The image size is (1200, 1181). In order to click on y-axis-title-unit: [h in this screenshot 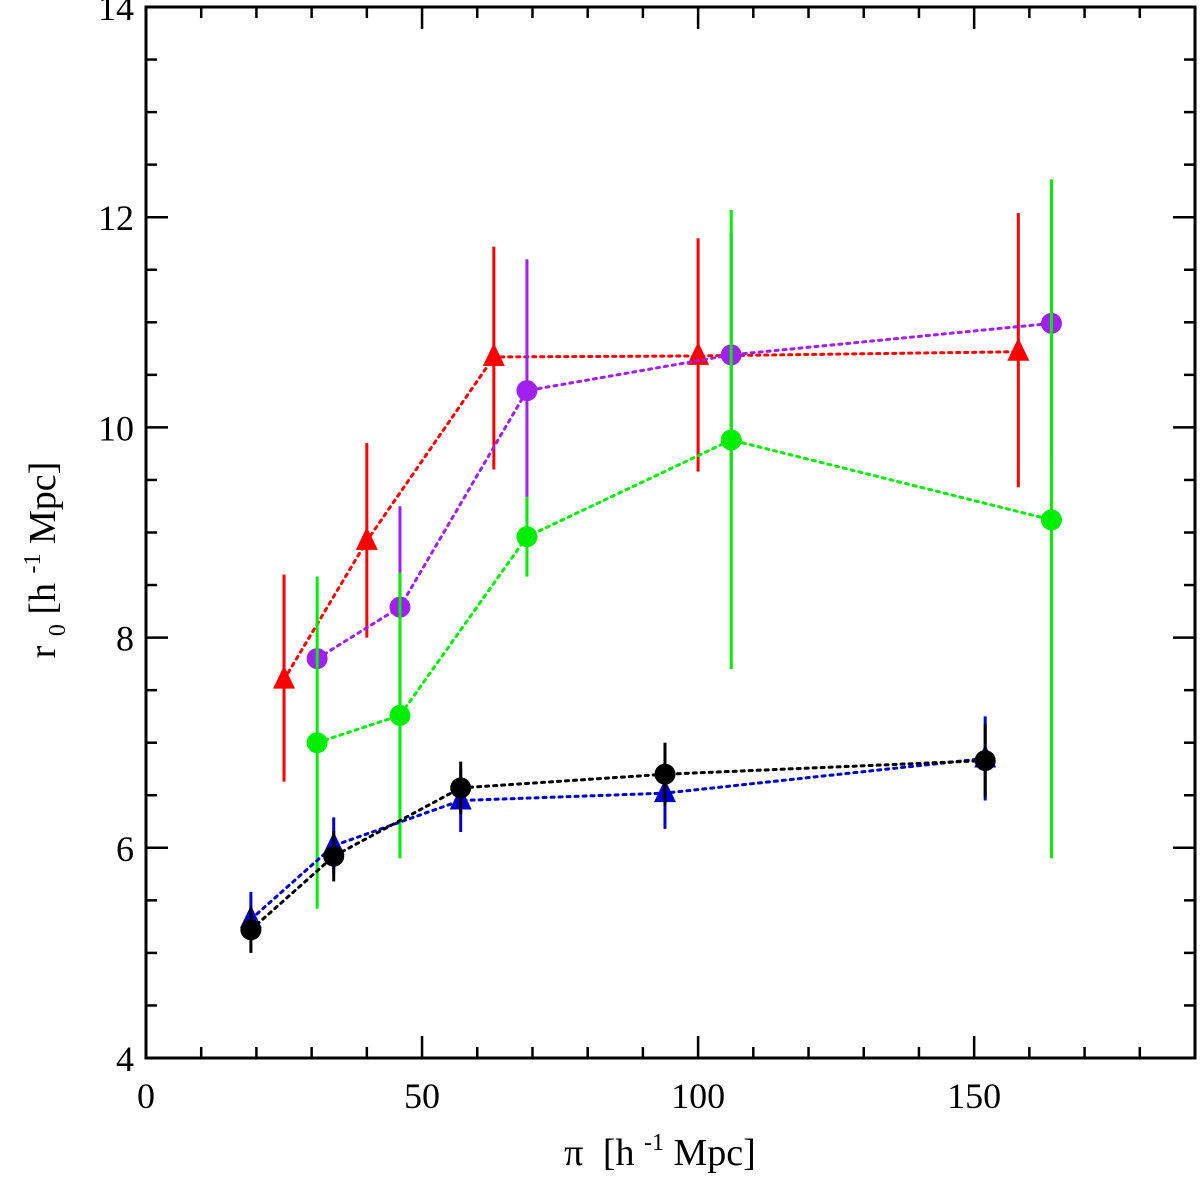, I will do `click(43, 599)`.